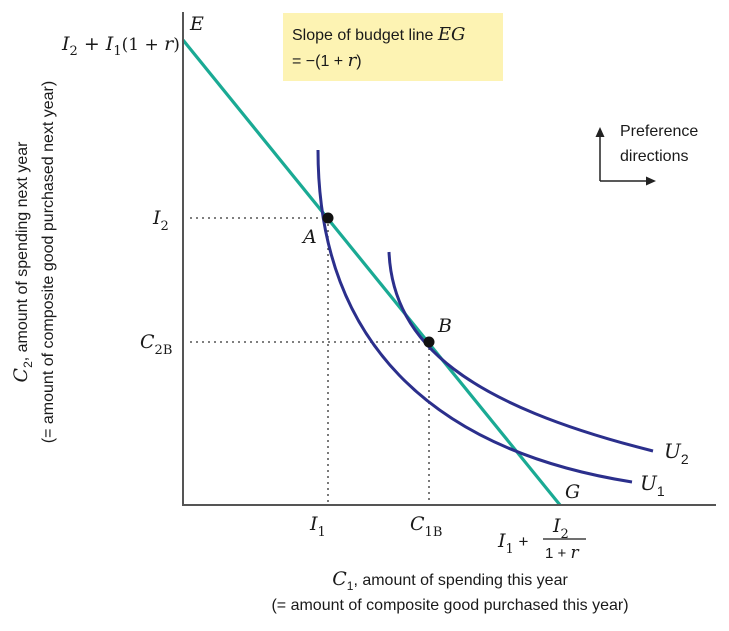 The height and width of the screenshot is (631, 729). What do you see at coordinates (426, 526) in the screenshot?
I see `x-tick-c1b: C1B` at bounding box center [426, 526].